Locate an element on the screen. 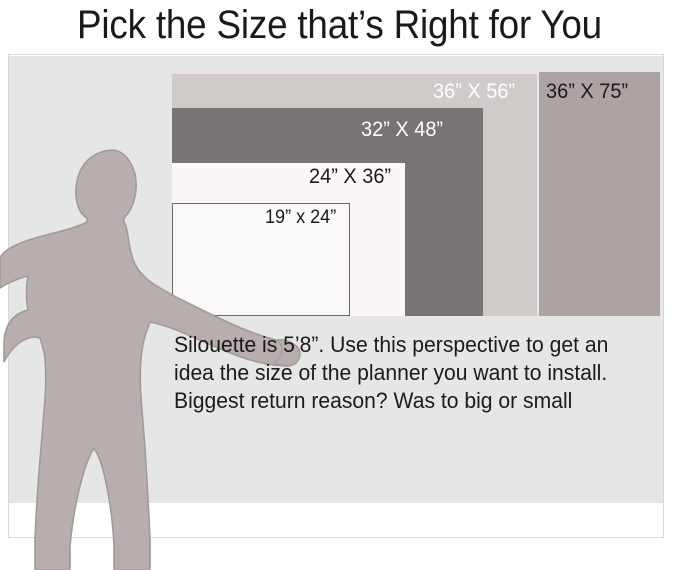  size-label-19x24: 19” x 24” is located at coordinates (301, 217).